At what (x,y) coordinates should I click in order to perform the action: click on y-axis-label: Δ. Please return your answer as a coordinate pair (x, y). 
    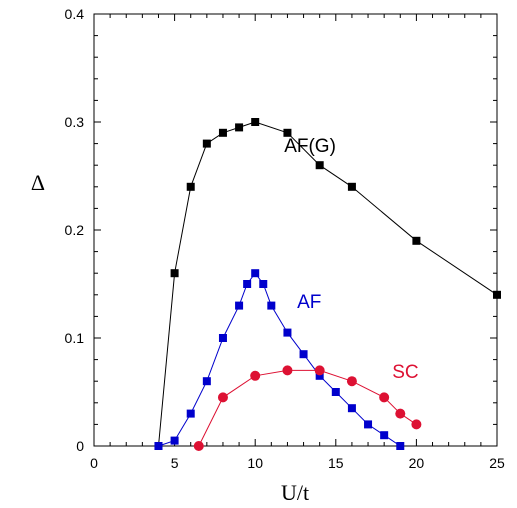
    Looking at the image, I should click on (38, 182).